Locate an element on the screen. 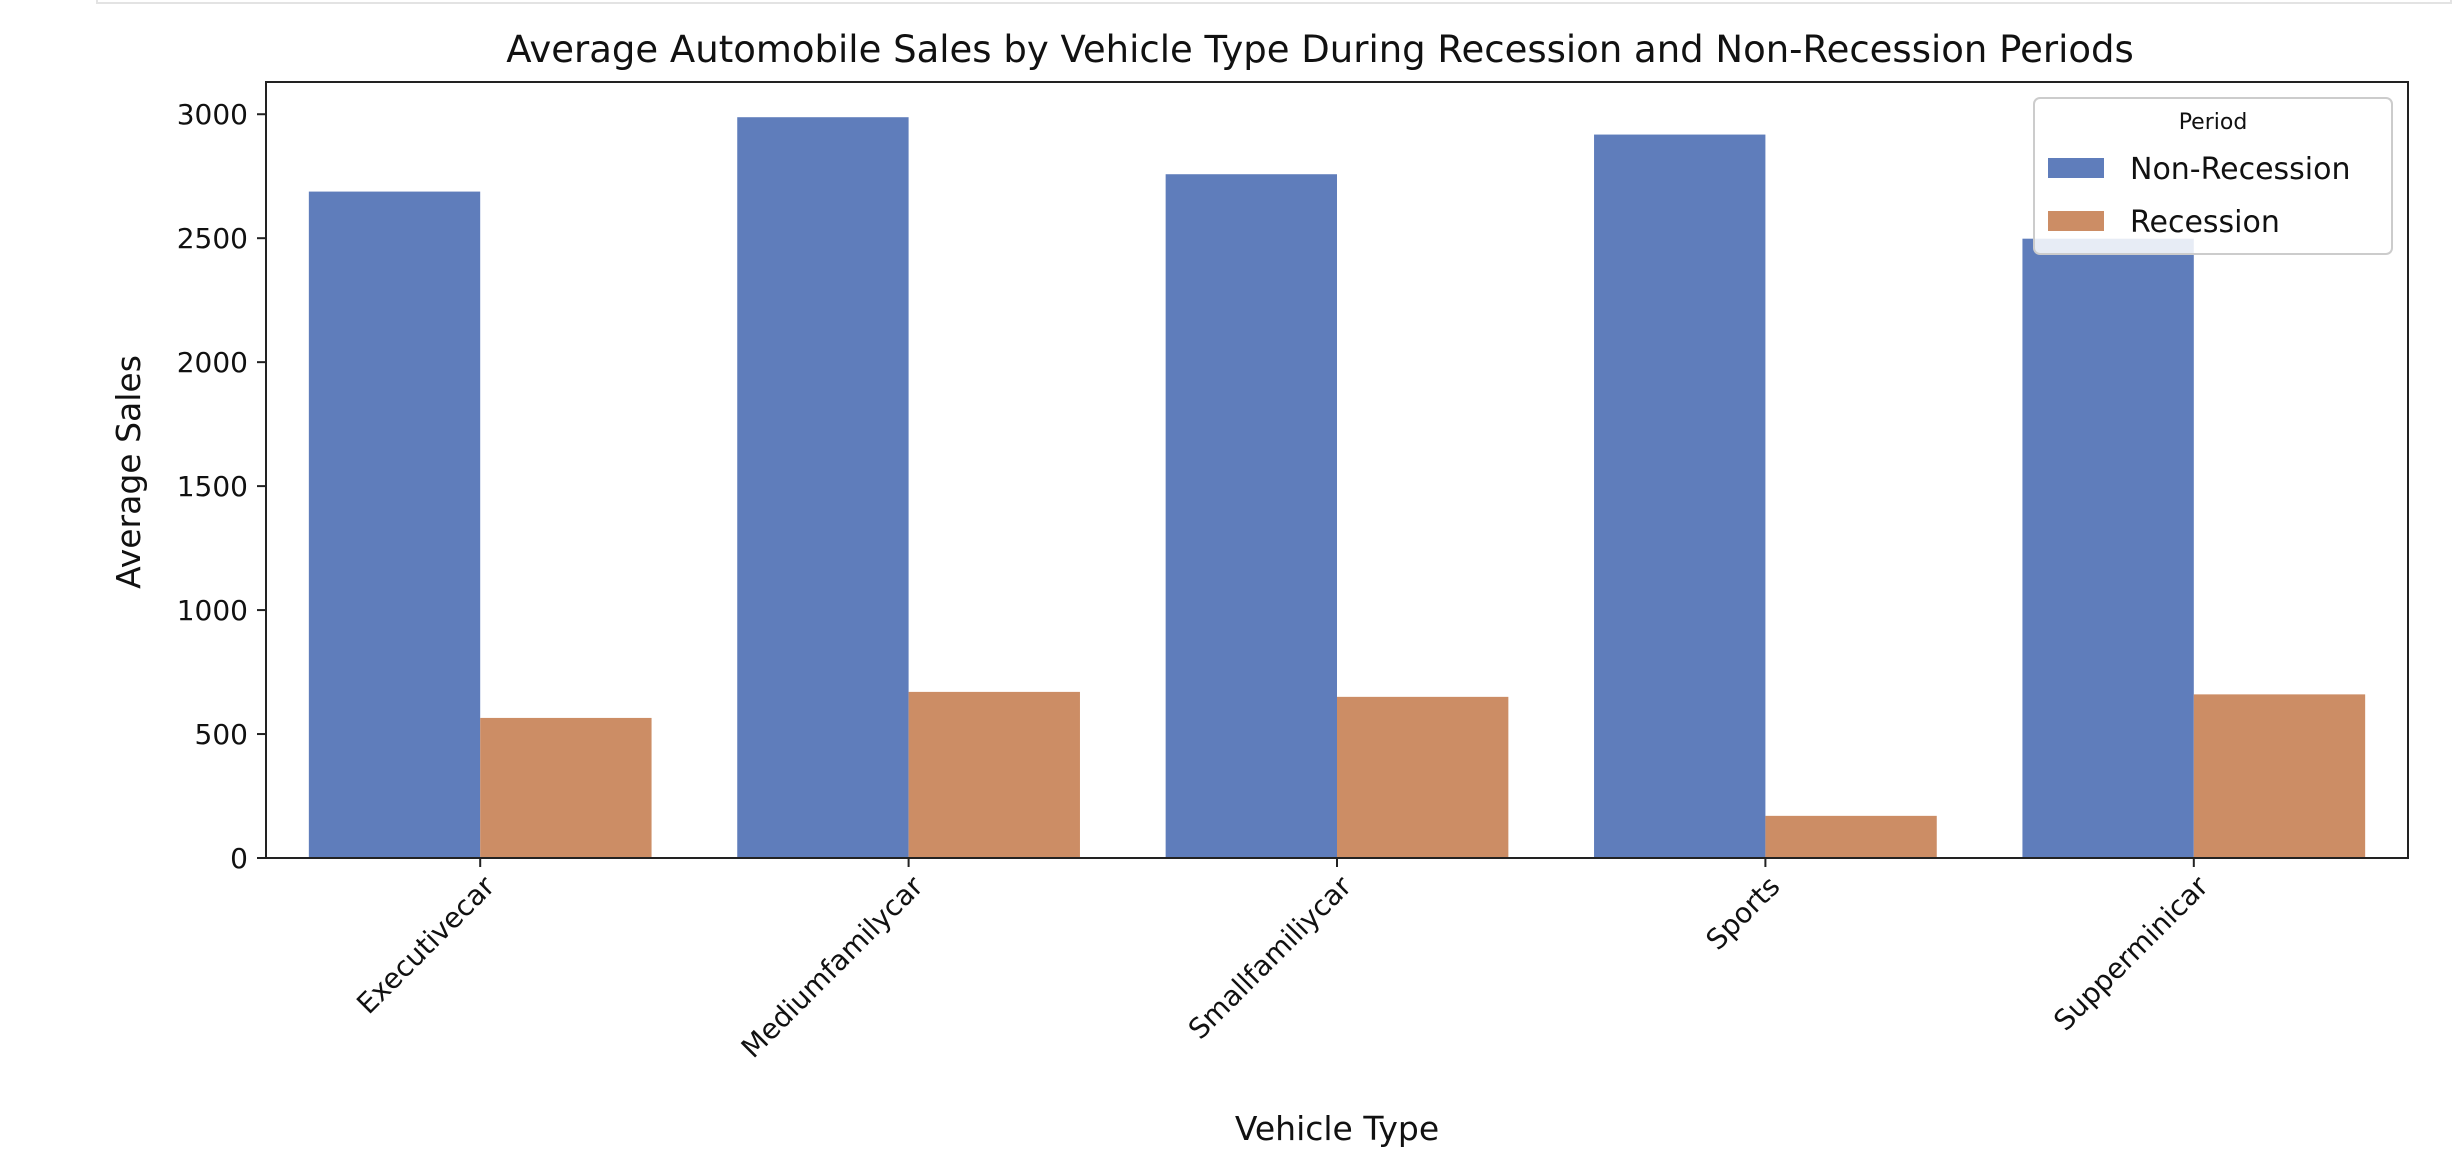 The width and height of the screenshot is (2456, 1172). bar-recession-executivecar is located at coordinates (566, 787).